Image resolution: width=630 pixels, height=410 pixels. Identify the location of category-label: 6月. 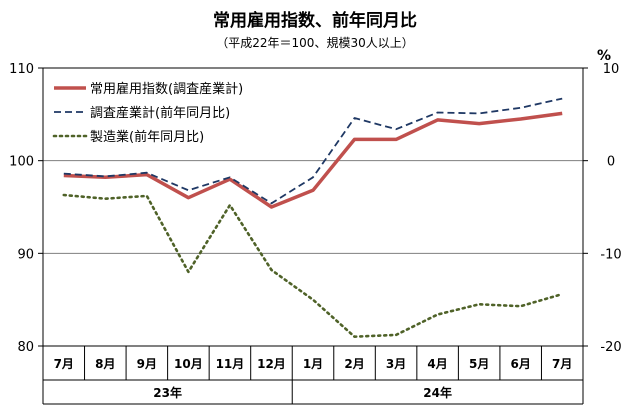
(521, 364).